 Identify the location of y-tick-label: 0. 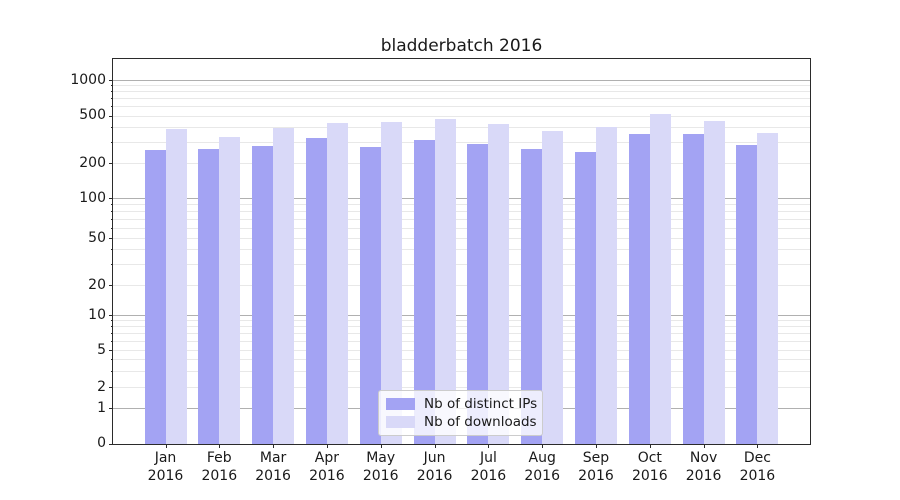
(101, 443).